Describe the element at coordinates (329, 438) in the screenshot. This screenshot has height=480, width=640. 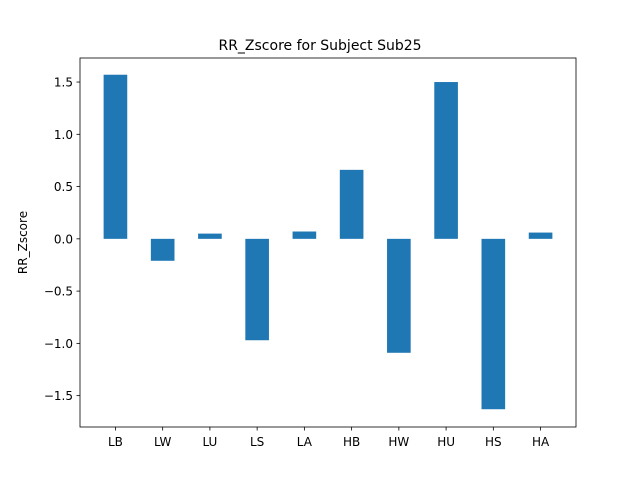
I see `x-axis: LB LW LU LS LA HB HW HU HS HA` at that location.